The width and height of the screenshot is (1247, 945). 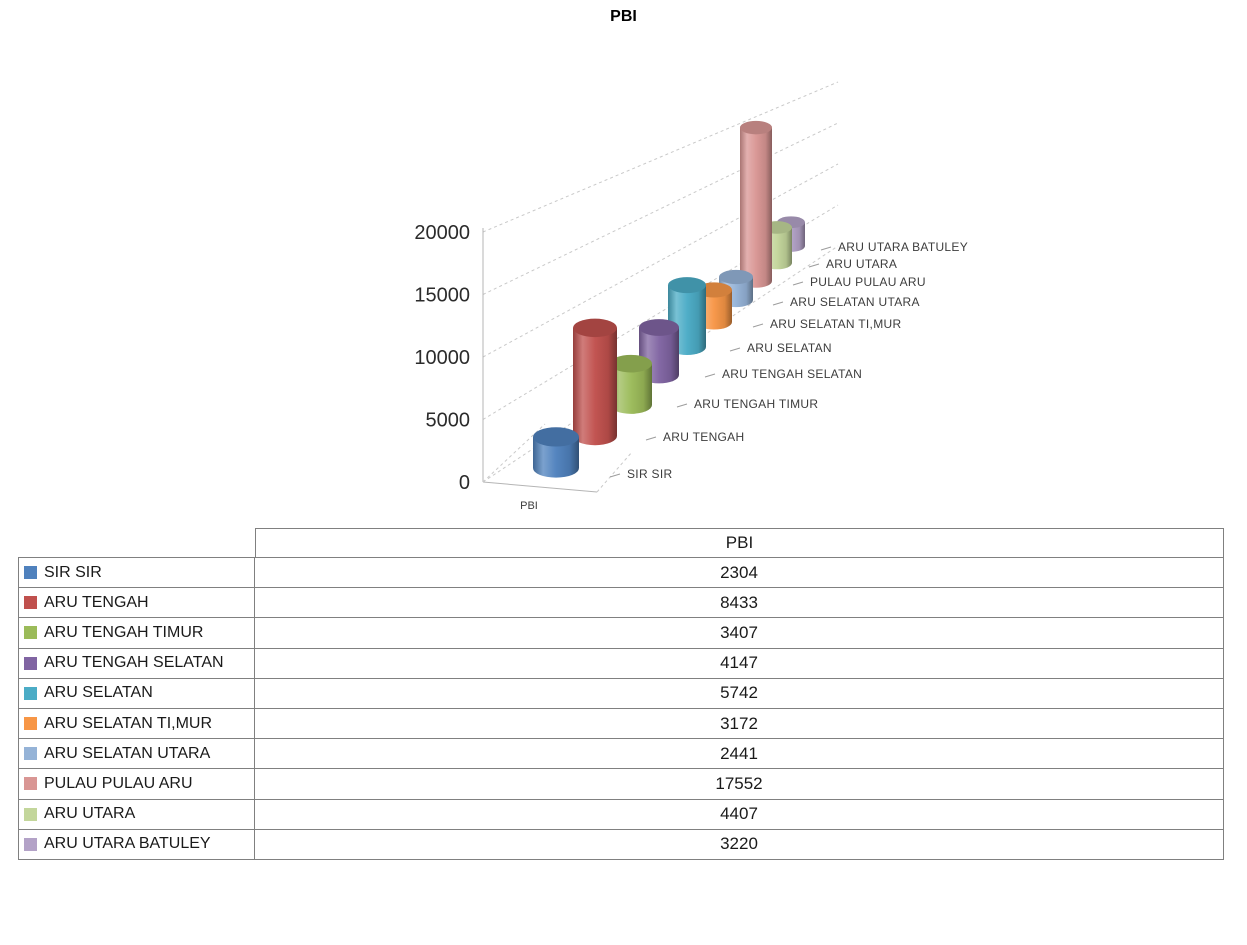 What do you see at coordinates (73, 572) in the screenshot?
I see `row-label: SIR SIR` at bounding box center [73, 572].